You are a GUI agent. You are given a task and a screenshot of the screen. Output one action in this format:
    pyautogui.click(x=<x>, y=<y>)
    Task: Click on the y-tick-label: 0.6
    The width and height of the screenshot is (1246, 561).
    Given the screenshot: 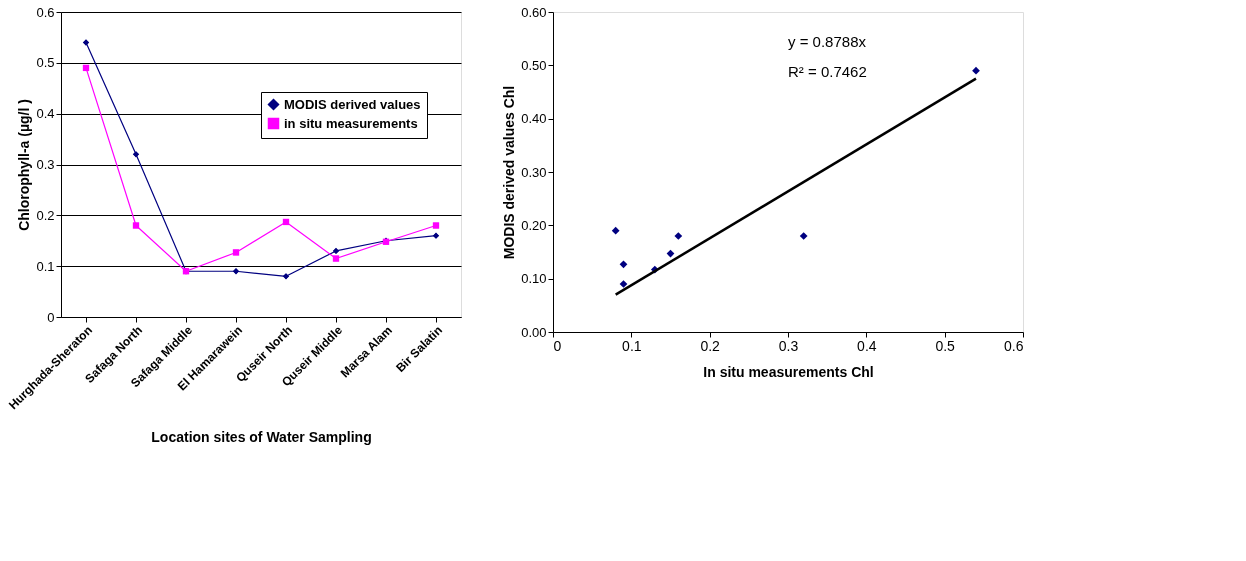 What is the action you would take?
    pyautogui.click(x=45, y=12)
    